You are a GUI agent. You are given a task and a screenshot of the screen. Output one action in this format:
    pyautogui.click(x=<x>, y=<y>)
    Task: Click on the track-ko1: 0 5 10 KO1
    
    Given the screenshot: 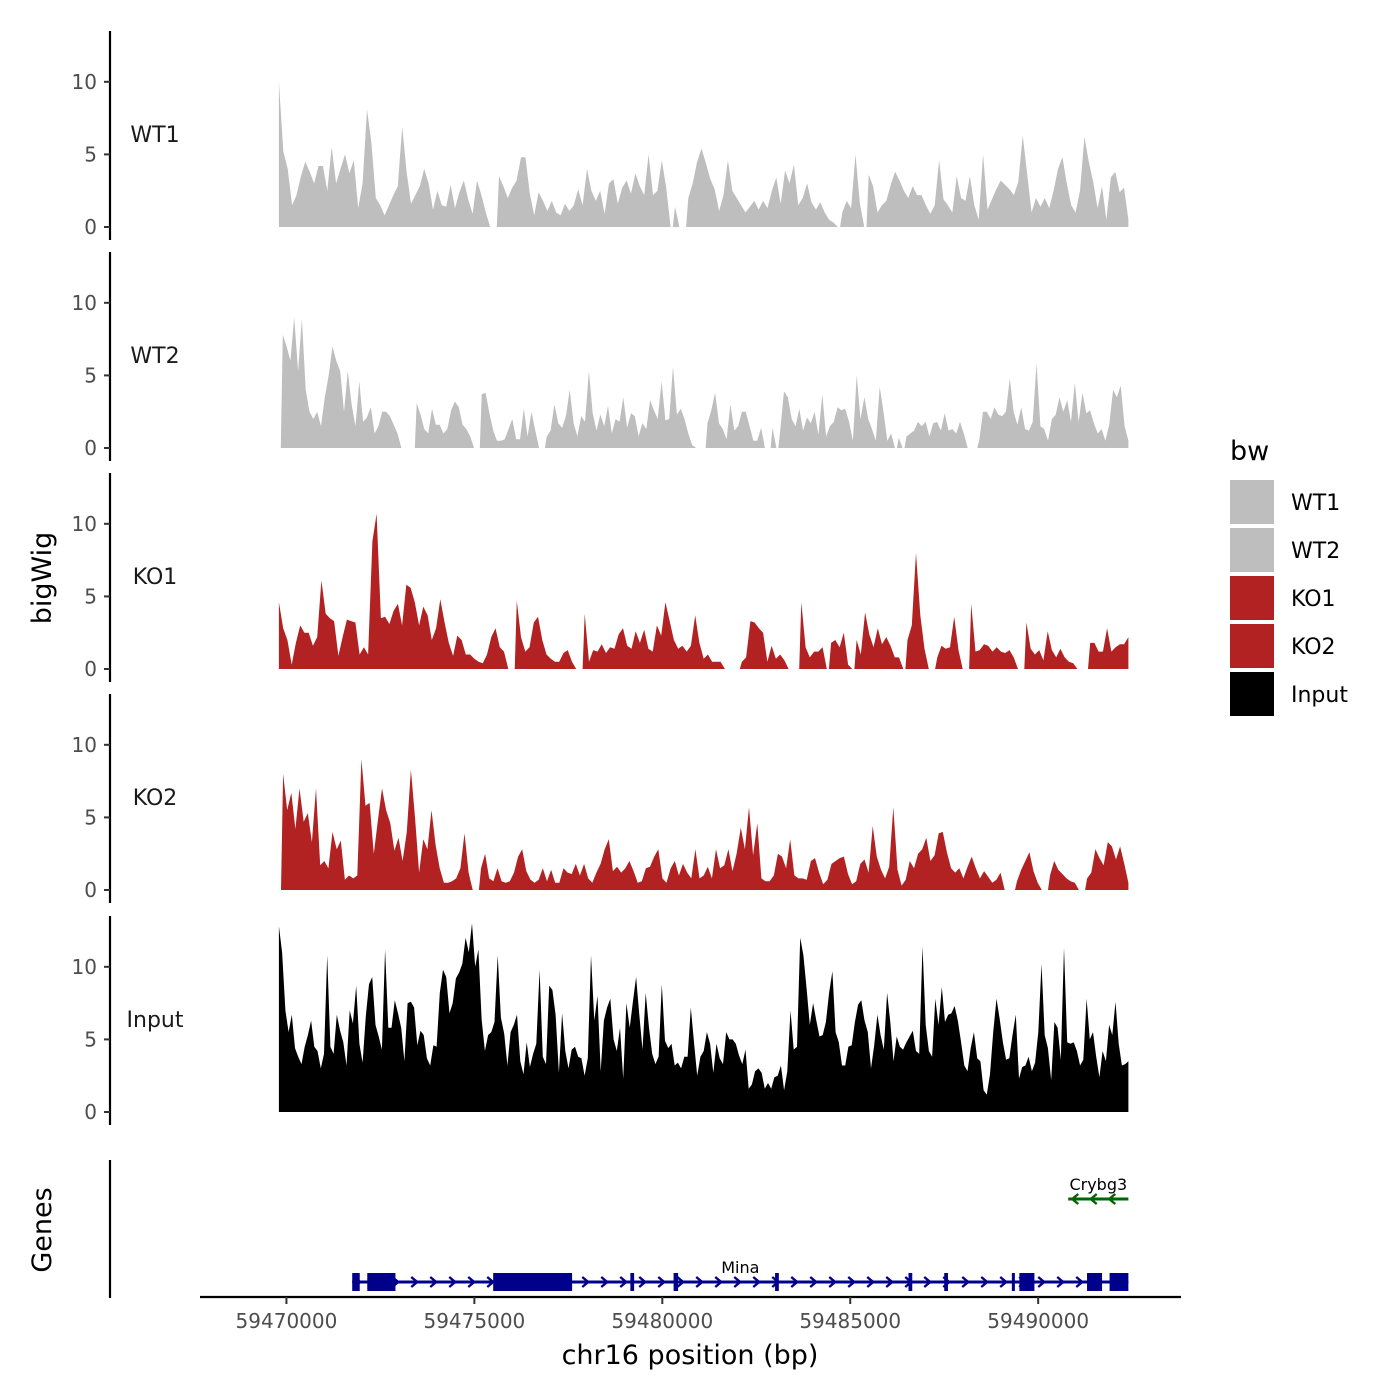 What is the action you would take?
    pyautogui.click(x=600, y=577)
    